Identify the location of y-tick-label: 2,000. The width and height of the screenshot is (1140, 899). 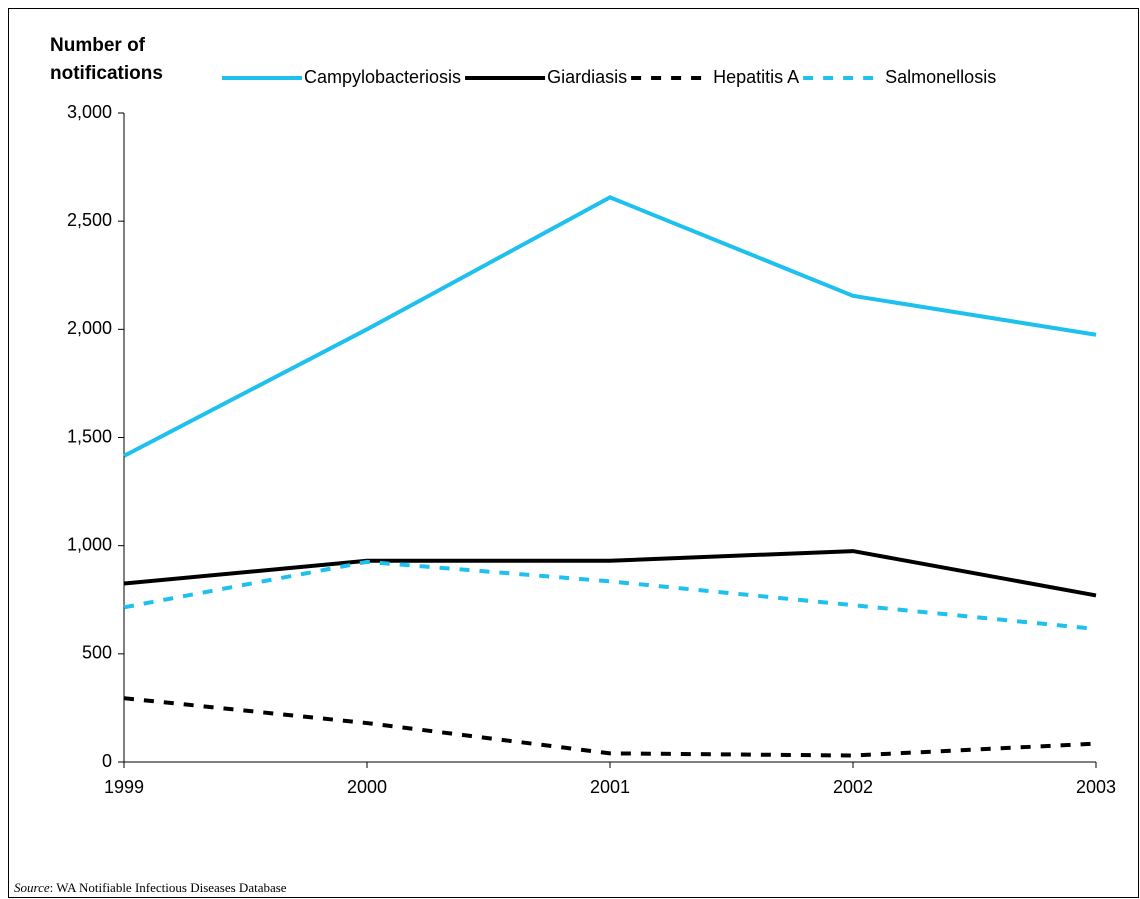
(89, 328).